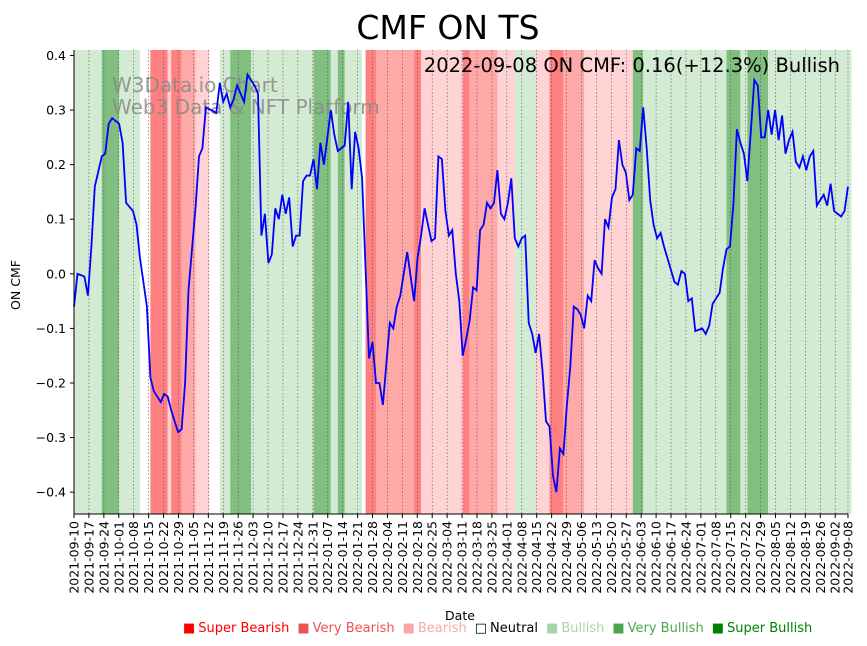  What do you see at coordinates (447, 557) in the screenshot?
I see `x-tick-label: 2022-03-04` at bounding box center [447, 557].